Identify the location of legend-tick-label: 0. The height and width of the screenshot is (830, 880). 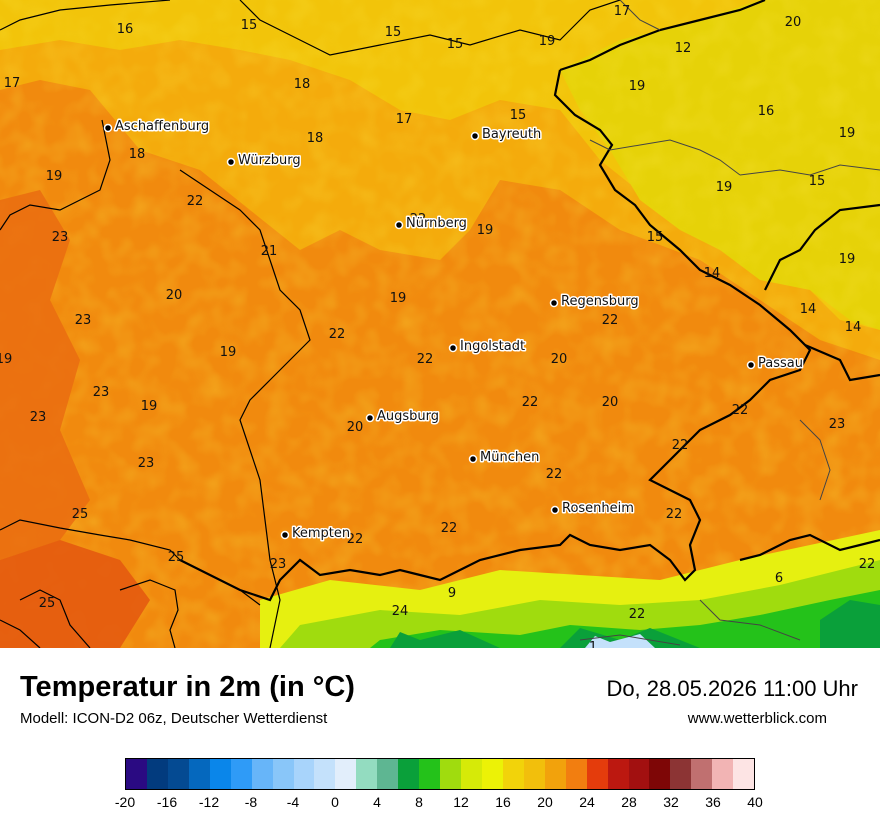
(335, 802).